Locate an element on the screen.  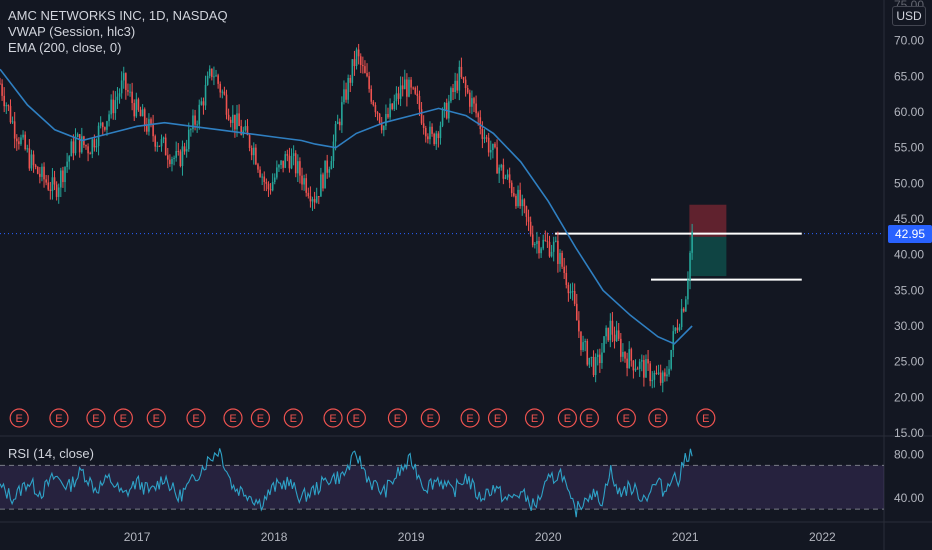
y-tick-label: 70.00 is located at coordinates (909, 41).